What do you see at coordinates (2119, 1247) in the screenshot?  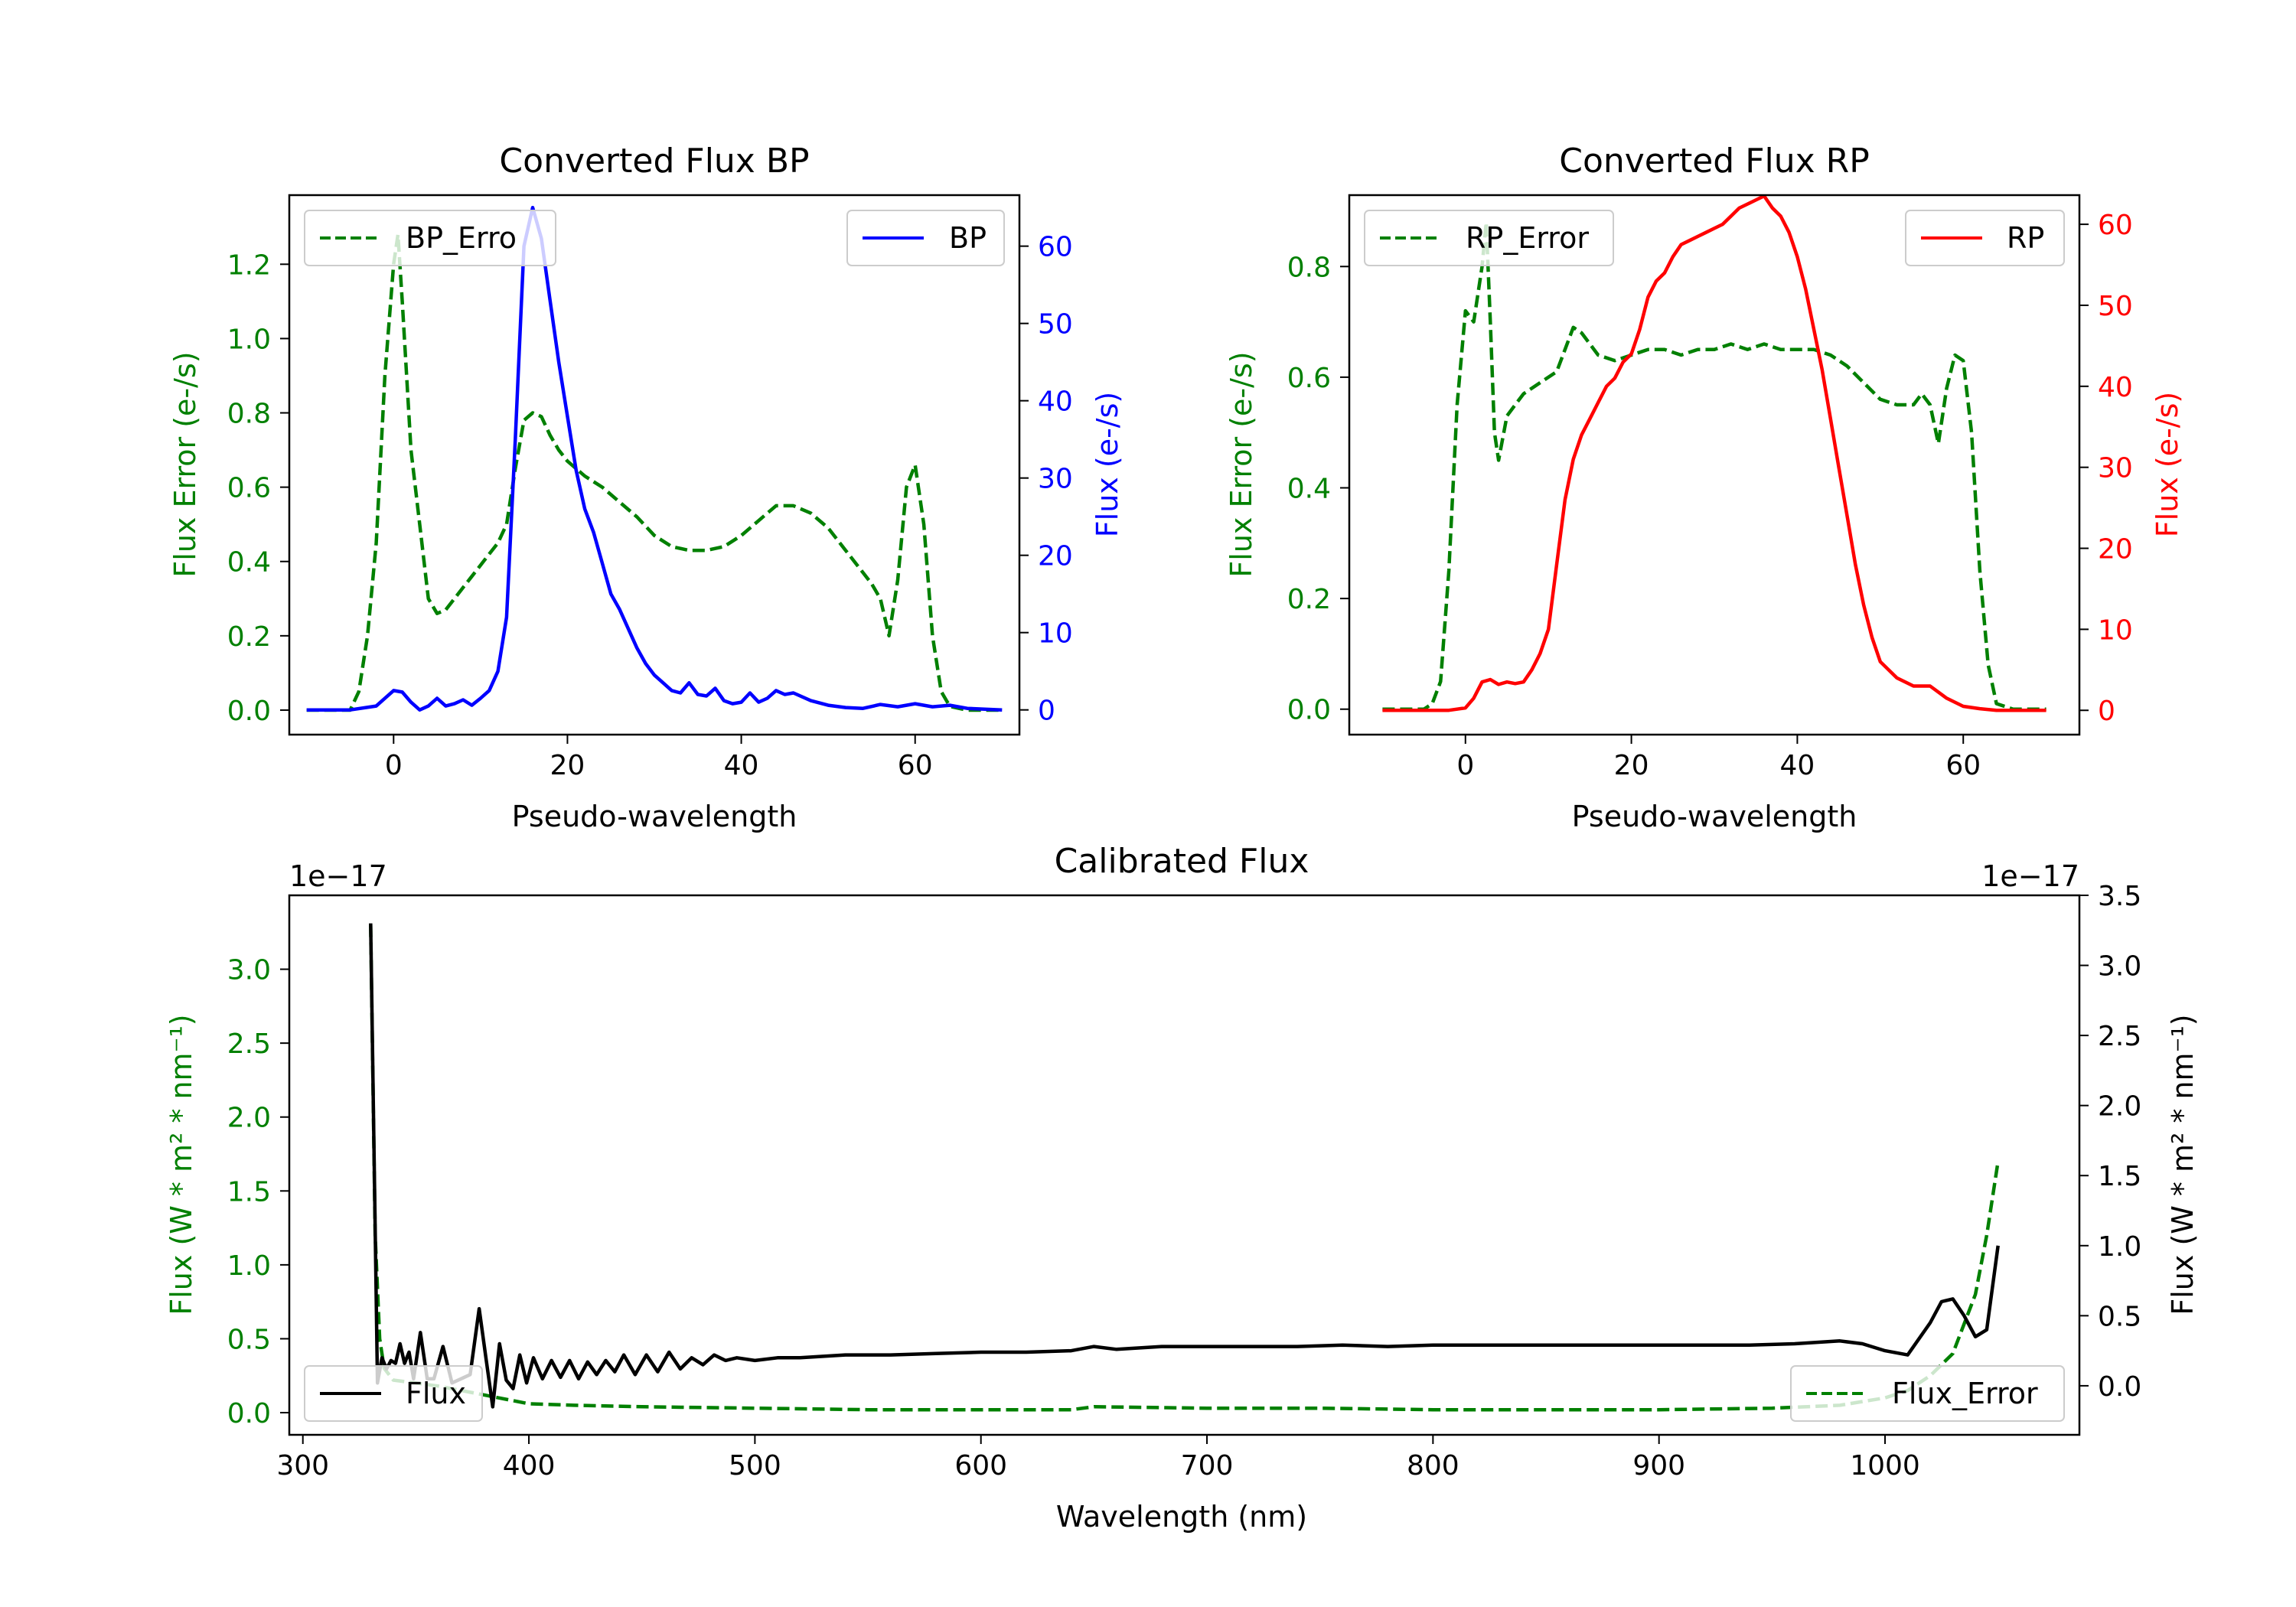 I see `calibrated-y-right-tick-label: 1.0` at bounding box center [2119, 1247].